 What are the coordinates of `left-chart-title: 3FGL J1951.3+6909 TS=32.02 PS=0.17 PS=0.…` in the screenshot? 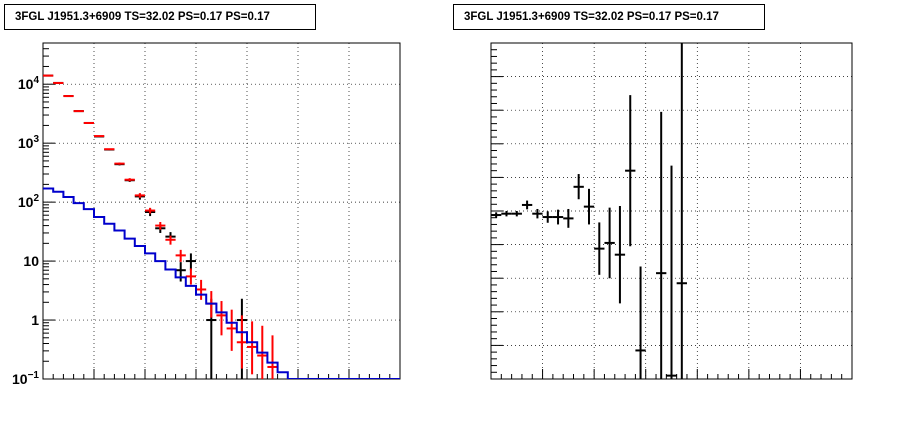 It's located at (160, 17).